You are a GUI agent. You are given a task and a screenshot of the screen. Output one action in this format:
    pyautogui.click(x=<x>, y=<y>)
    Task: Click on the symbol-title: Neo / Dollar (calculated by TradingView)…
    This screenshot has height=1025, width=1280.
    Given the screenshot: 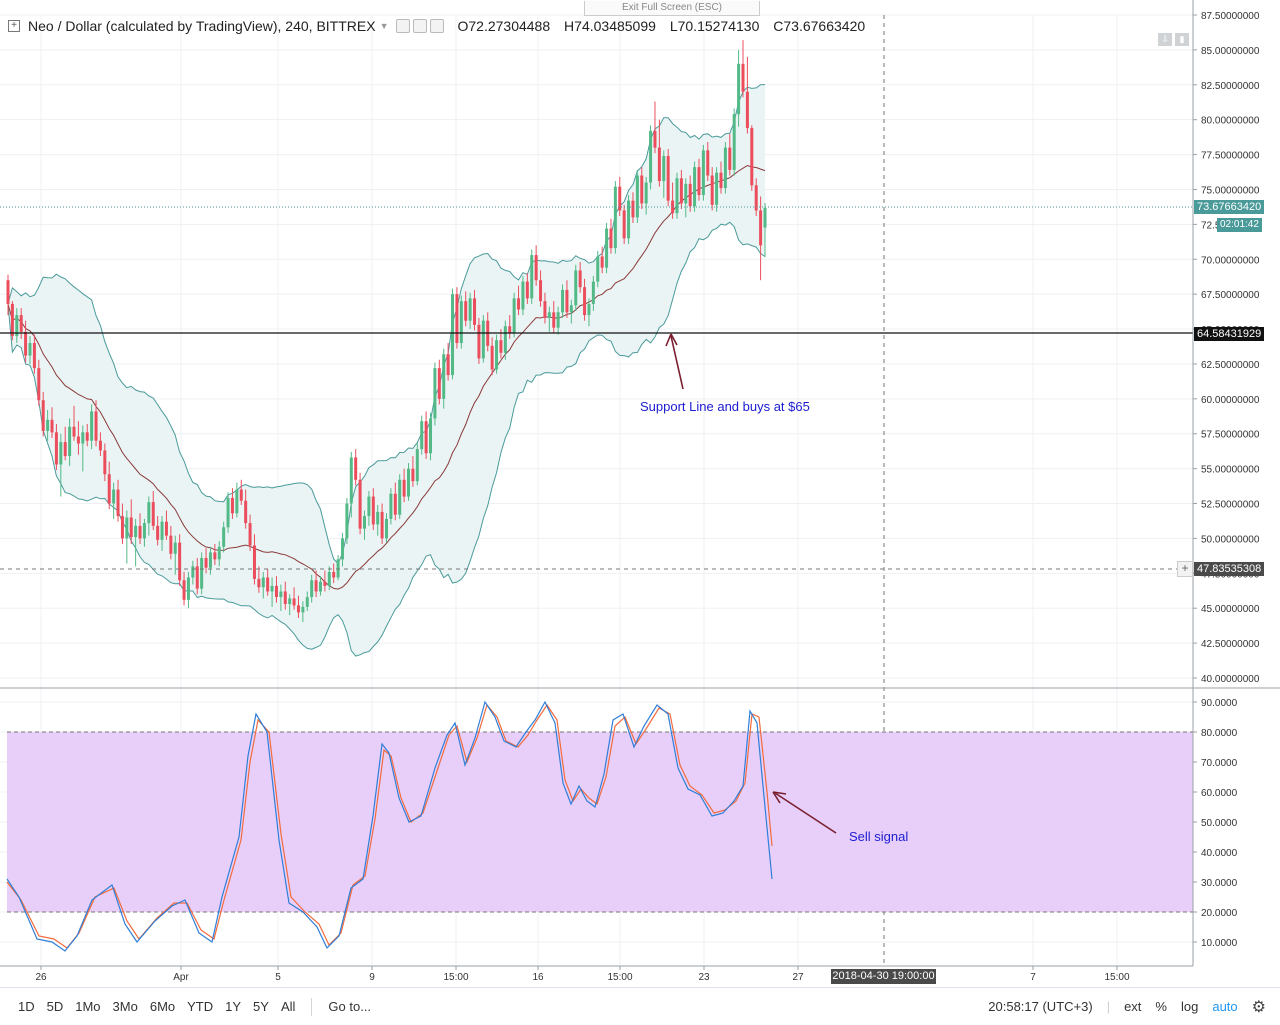 What is the action you would take?
    pyautogui.click(x=202, y=26)
    